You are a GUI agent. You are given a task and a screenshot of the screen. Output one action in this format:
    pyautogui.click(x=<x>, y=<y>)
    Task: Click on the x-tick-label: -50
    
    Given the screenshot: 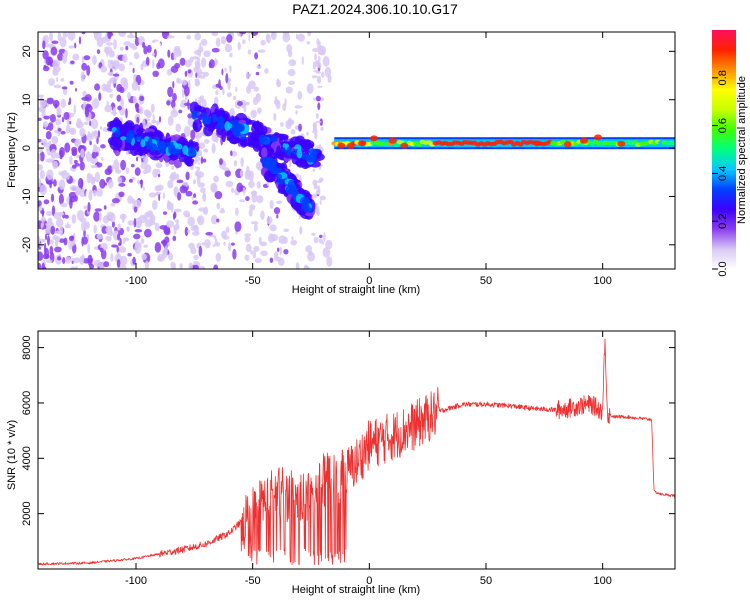 What is the action you would take?
    pyautogui.click(x=253, y=581)
    